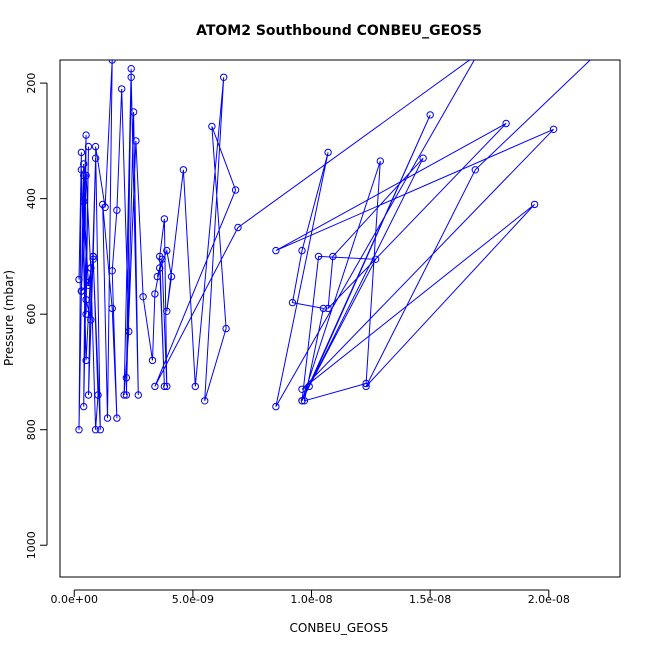  I want to click on y-tick-label: 800, so click(31, 429).